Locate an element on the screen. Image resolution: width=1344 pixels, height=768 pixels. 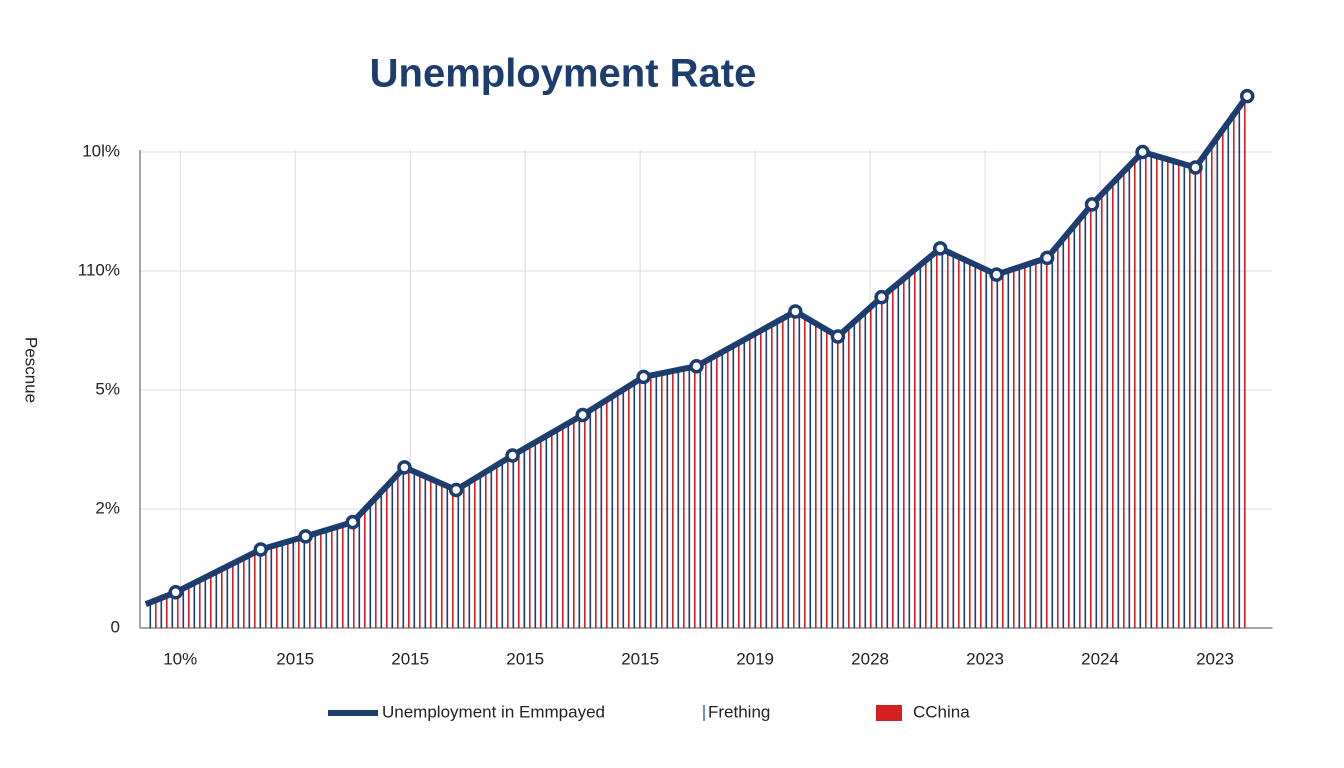
y-tick-label: 5% is located at coordinates (107, 388).